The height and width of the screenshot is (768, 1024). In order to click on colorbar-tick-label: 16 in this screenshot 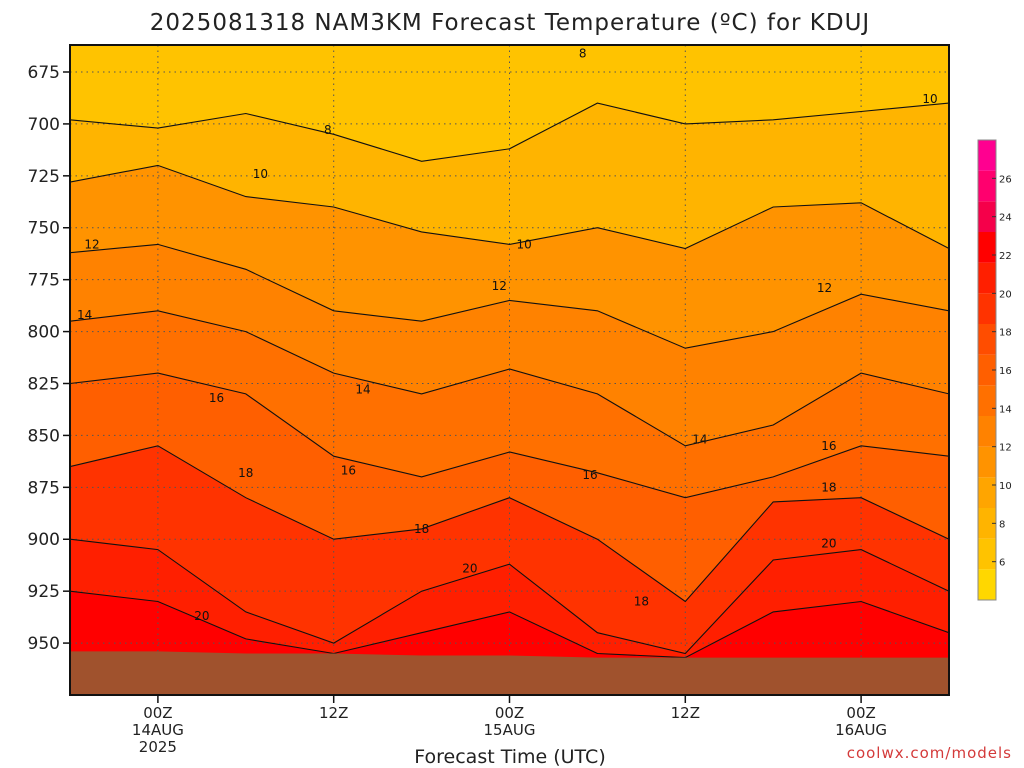, I will do `click(1005, 371)`.